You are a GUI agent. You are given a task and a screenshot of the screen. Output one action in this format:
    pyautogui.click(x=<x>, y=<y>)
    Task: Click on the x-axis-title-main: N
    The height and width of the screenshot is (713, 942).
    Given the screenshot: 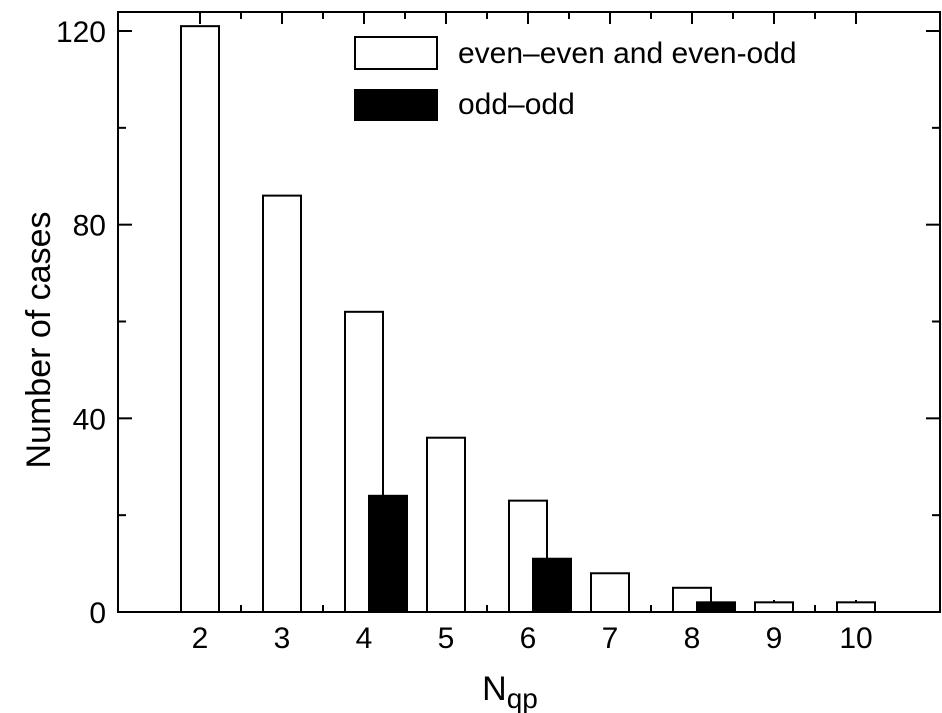 What is the action you would take?
    pyautogui.click(x=494, y=689)
    